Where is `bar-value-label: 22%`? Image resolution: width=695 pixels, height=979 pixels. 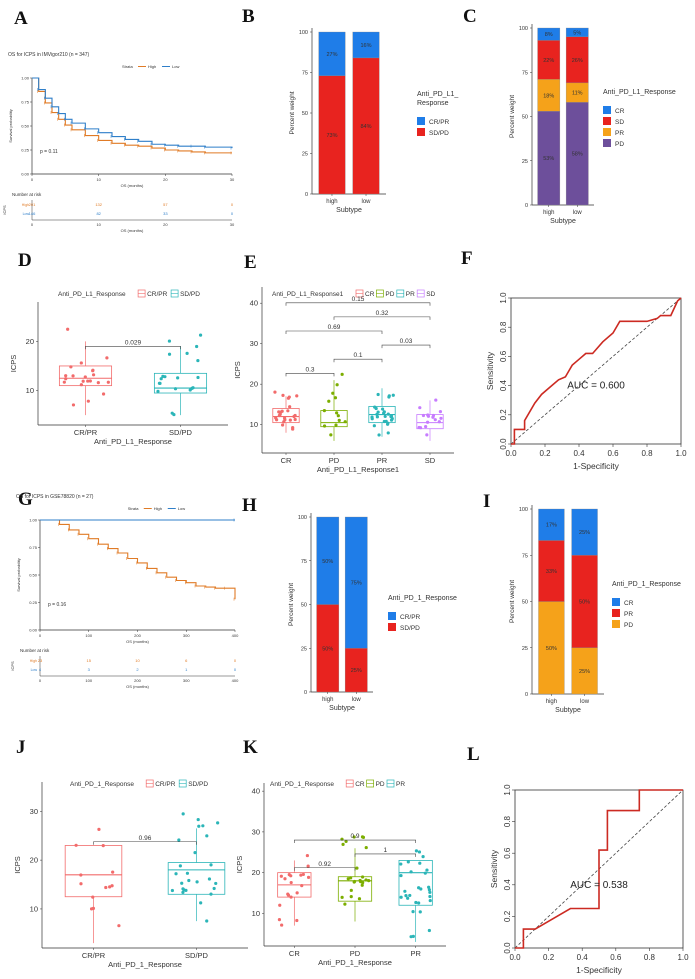 bar-value-label: 22% is located at coordinates (548, 61).